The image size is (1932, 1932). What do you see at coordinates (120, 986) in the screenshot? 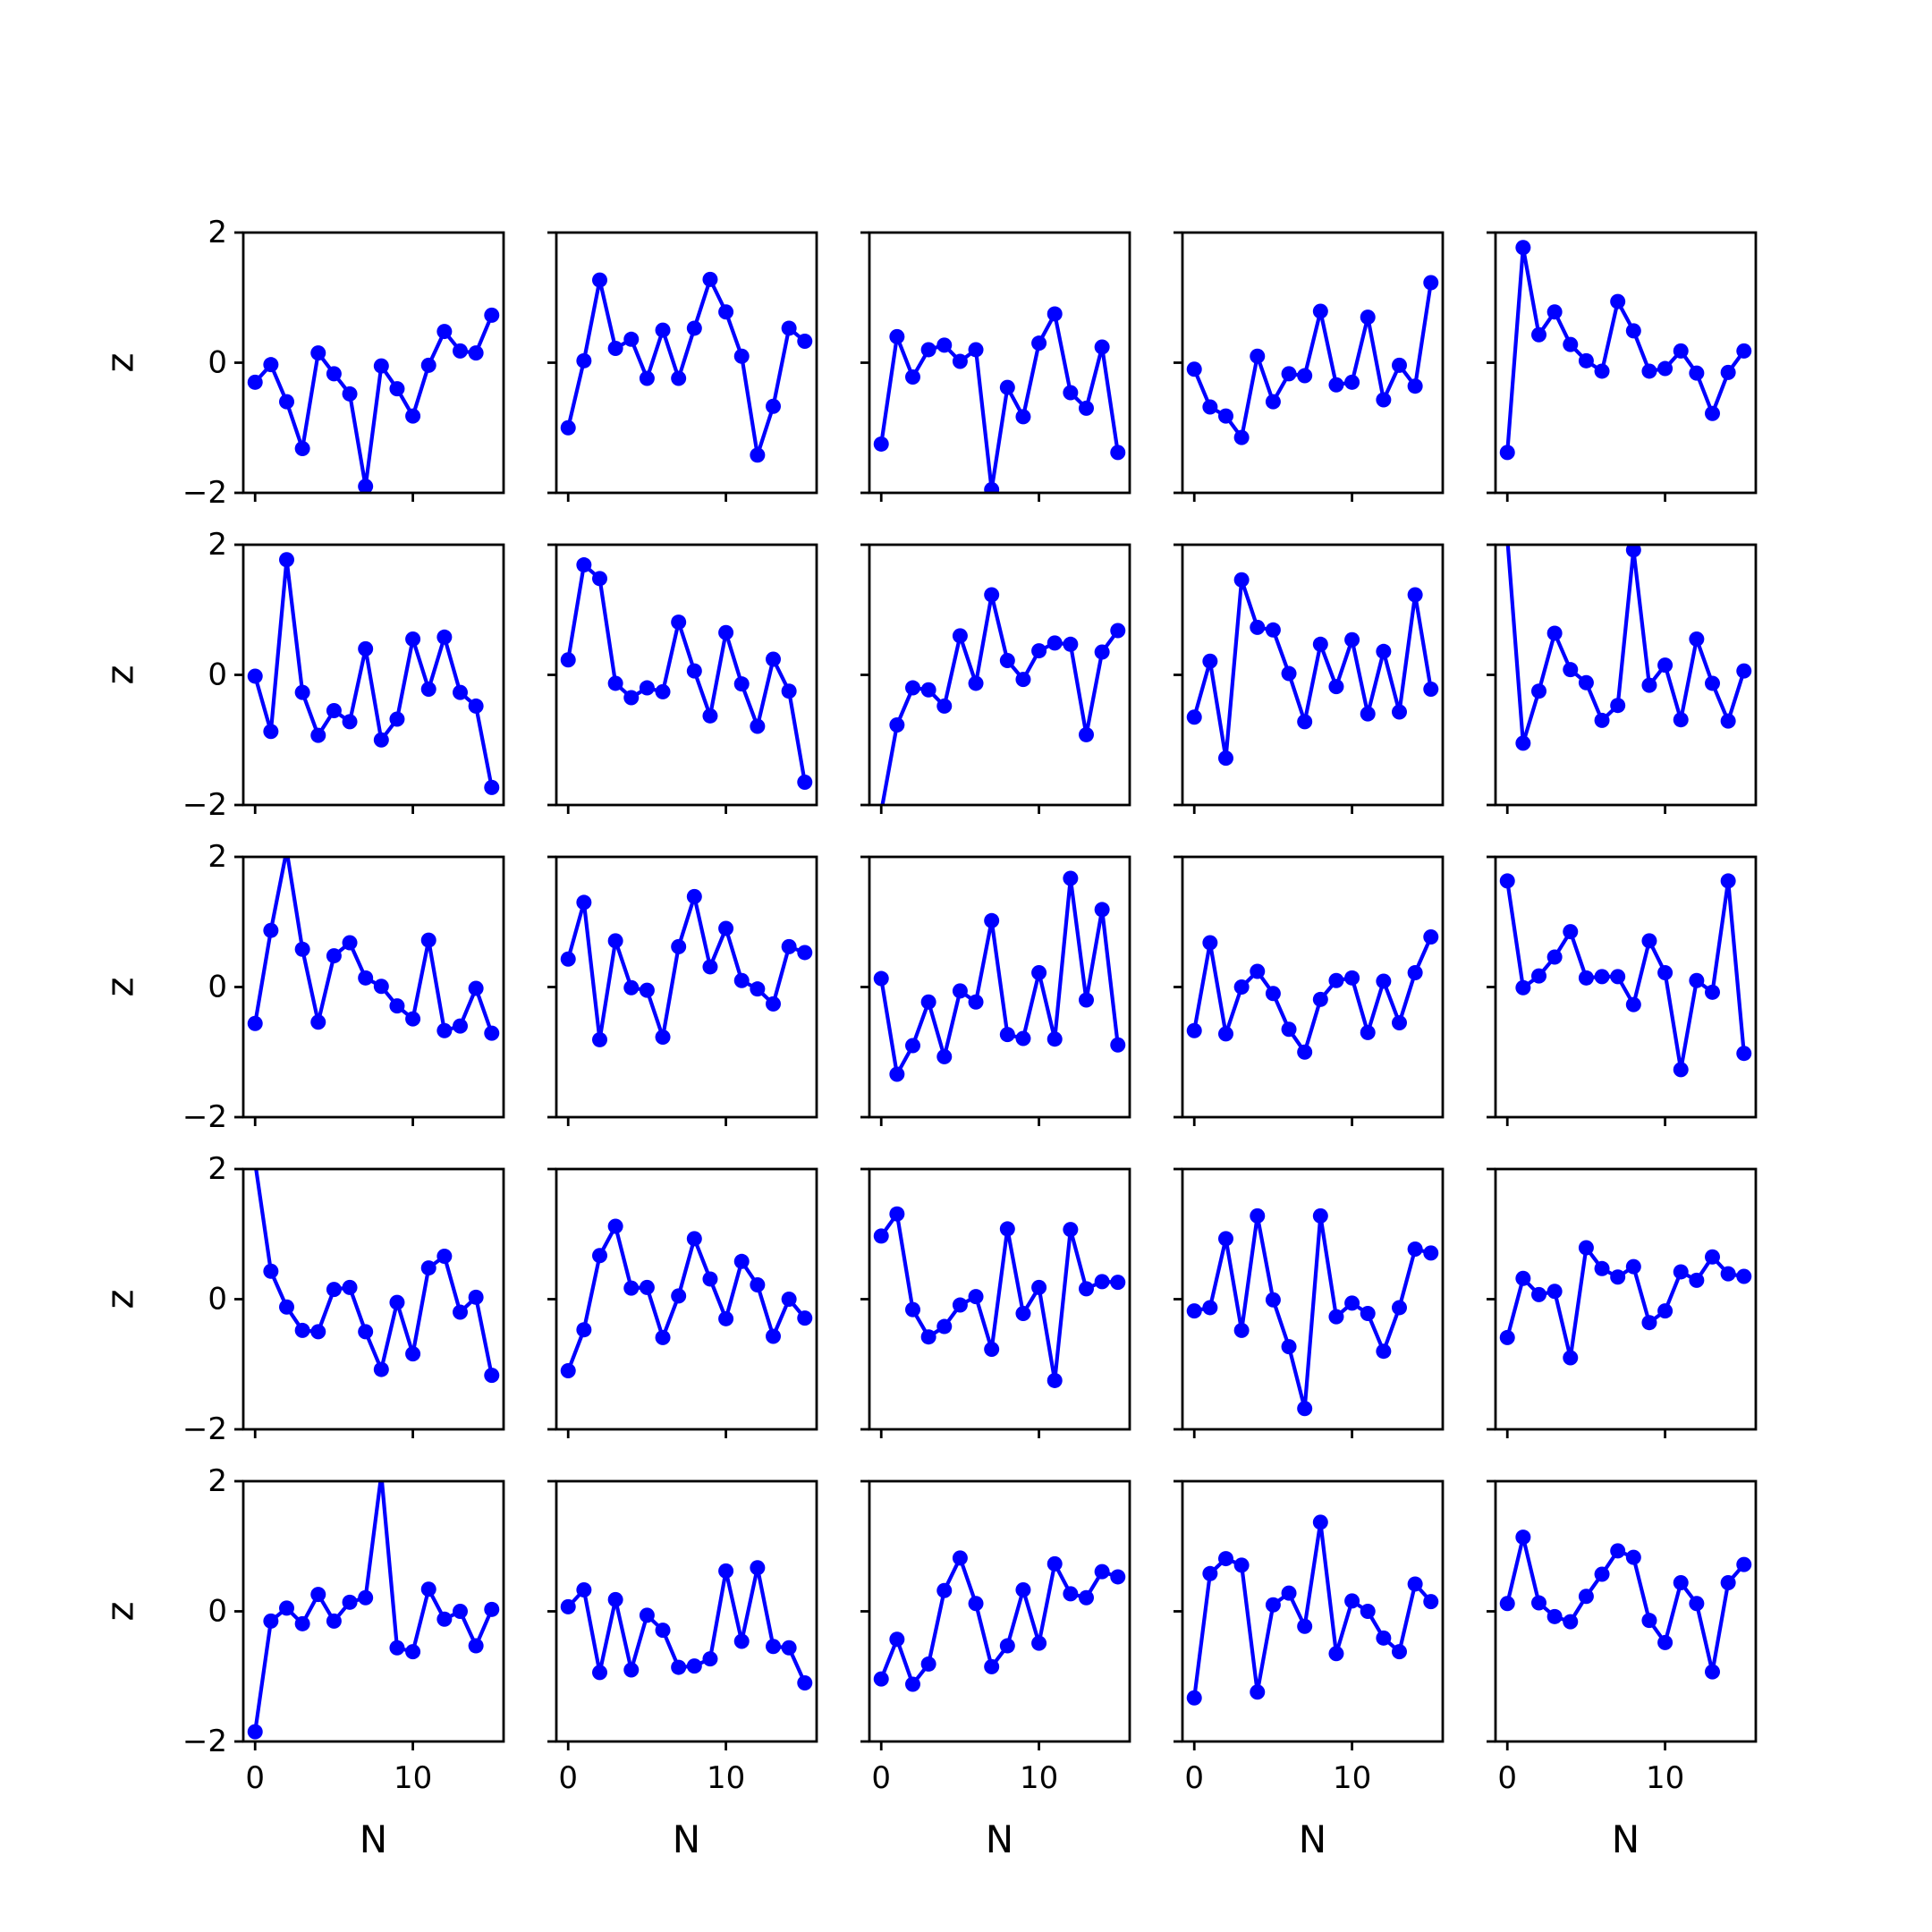
I see `y-axis-label: z` at bounding box center [120, 986].